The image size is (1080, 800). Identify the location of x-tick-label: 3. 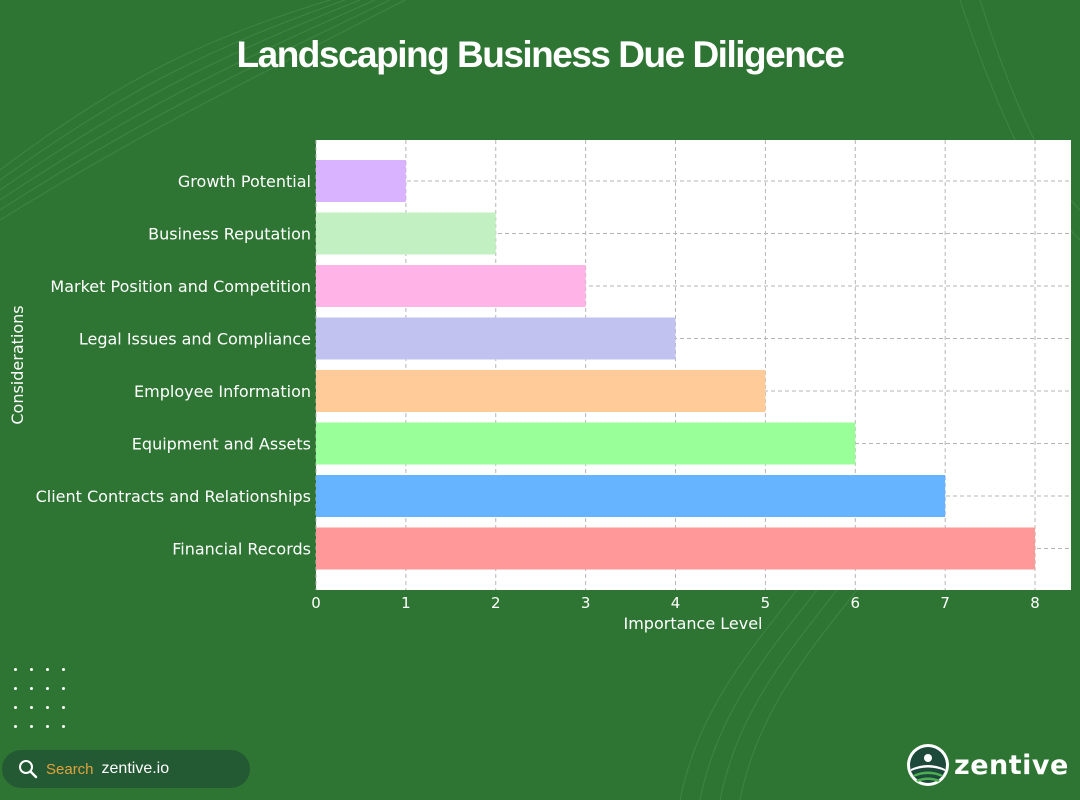
(586, 603).